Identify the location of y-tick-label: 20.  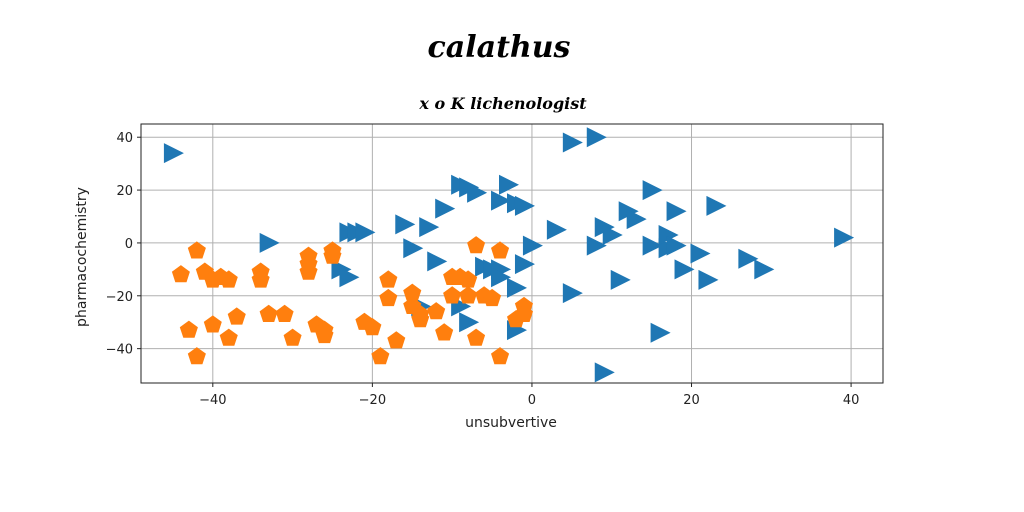
(124, 191).